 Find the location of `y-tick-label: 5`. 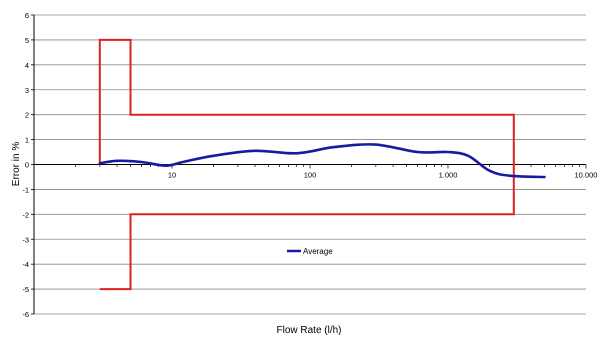

y-tick-label: 5 is located at coordinates (27, 40).